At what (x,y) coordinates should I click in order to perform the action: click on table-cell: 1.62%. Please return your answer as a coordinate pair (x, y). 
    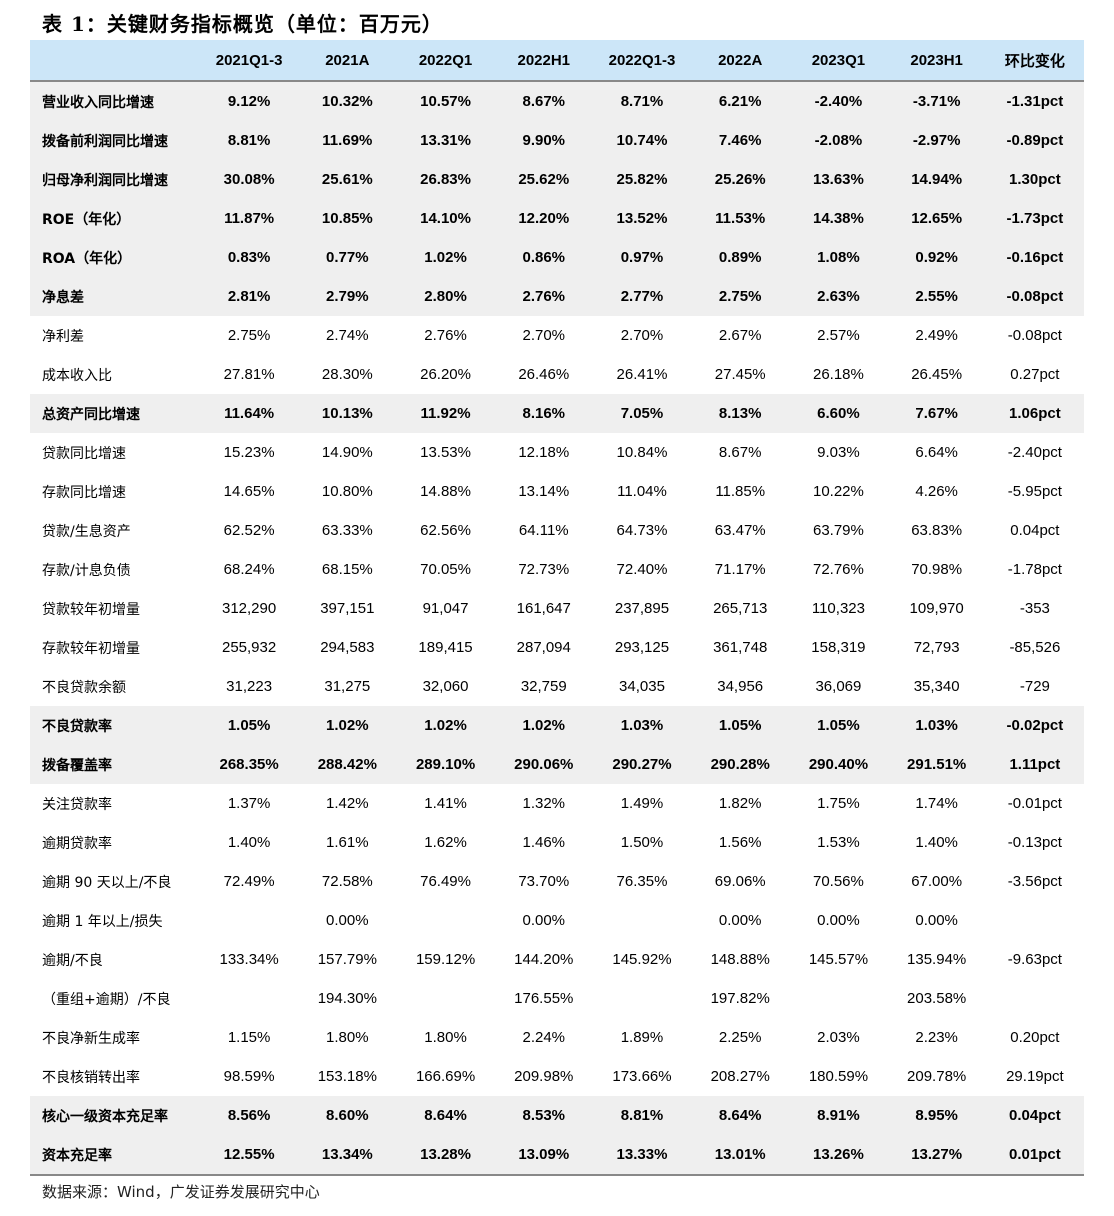
    Looking at the image, I should click on (445, 842).